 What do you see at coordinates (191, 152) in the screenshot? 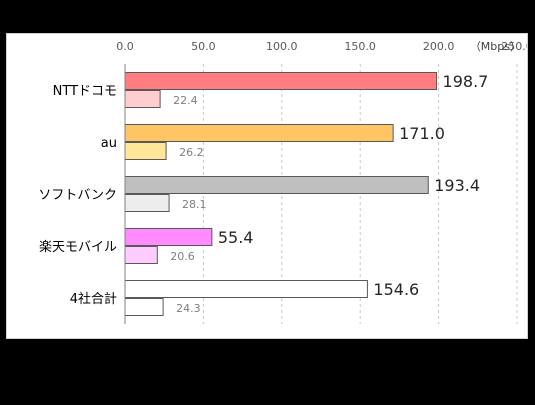
I see `value-label-upload: 26.2` at bounding box center [191, 152].